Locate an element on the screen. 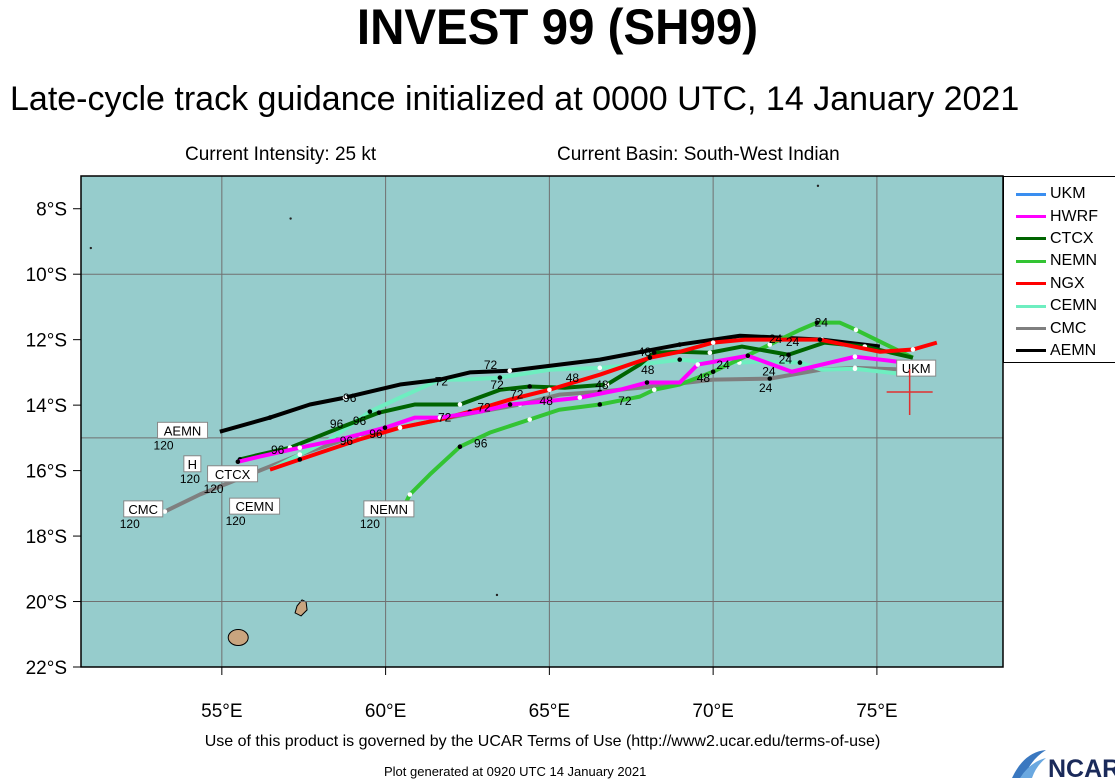 The height and width of the screenshot is (780, 1115). y-tick-label: 14°S is located at coordinates (46, 406).